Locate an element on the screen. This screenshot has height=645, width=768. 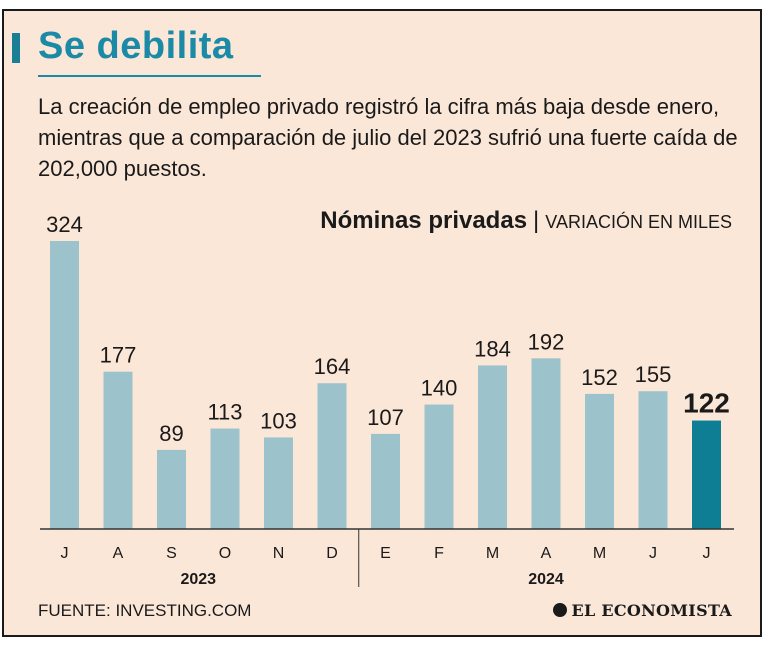
bar-value-label-12: 122 is located at coordinates (706, 403).